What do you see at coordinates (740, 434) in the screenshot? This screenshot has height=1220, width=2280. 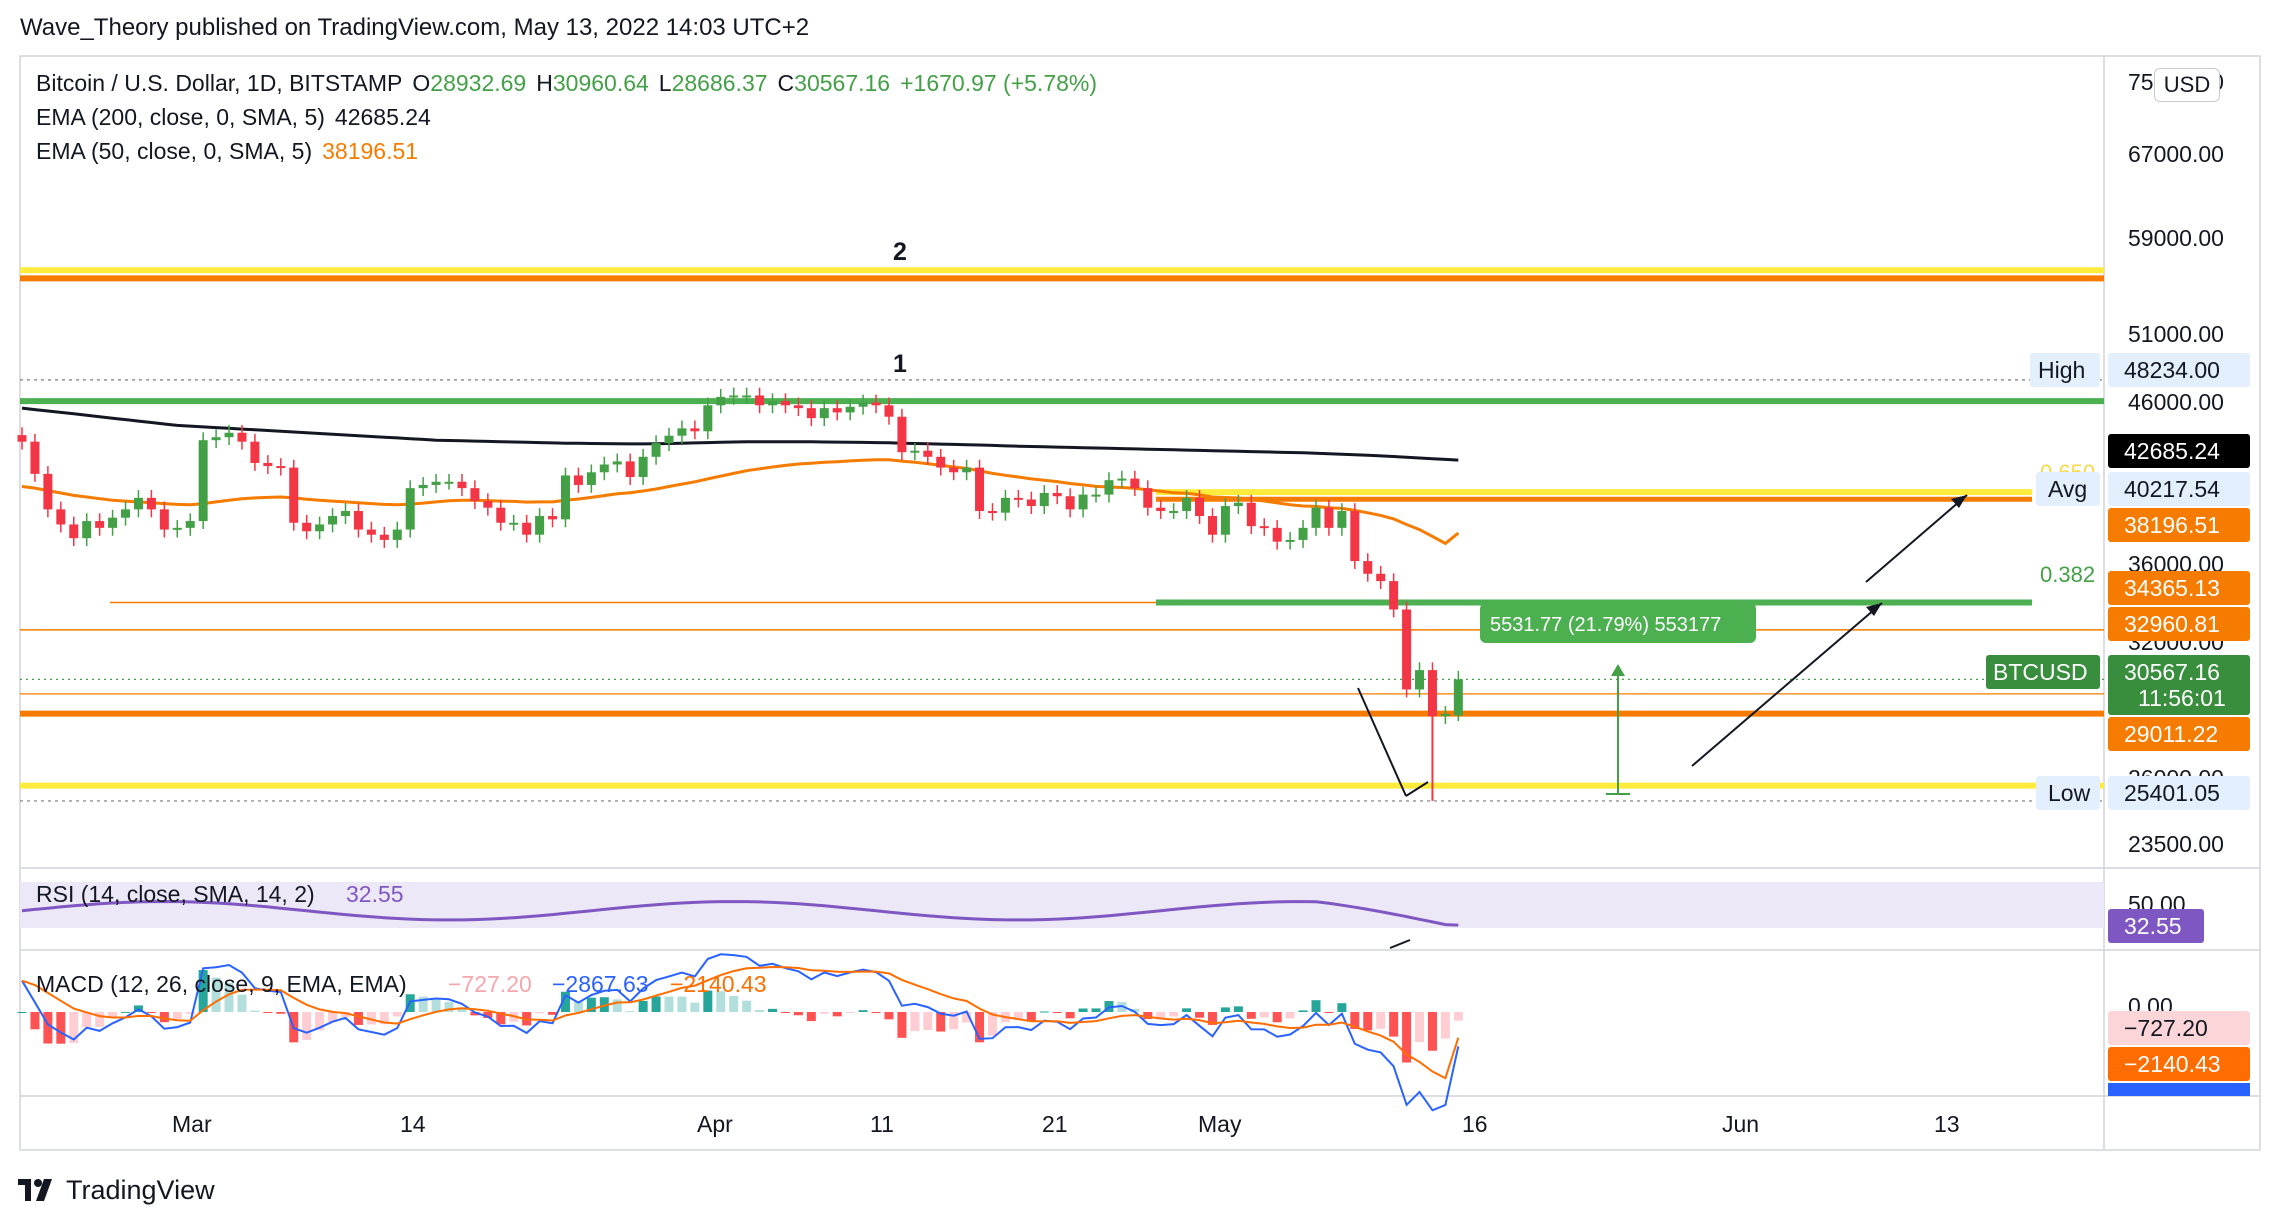 I see `ema200-line` at bounding box center [740, 434].